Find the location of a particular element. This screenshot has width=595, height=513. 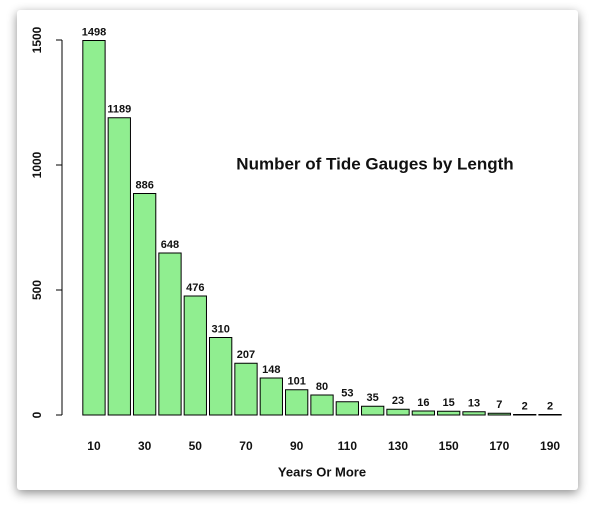

x-axis-label: Years Or More is located at coordinates (322, 471).